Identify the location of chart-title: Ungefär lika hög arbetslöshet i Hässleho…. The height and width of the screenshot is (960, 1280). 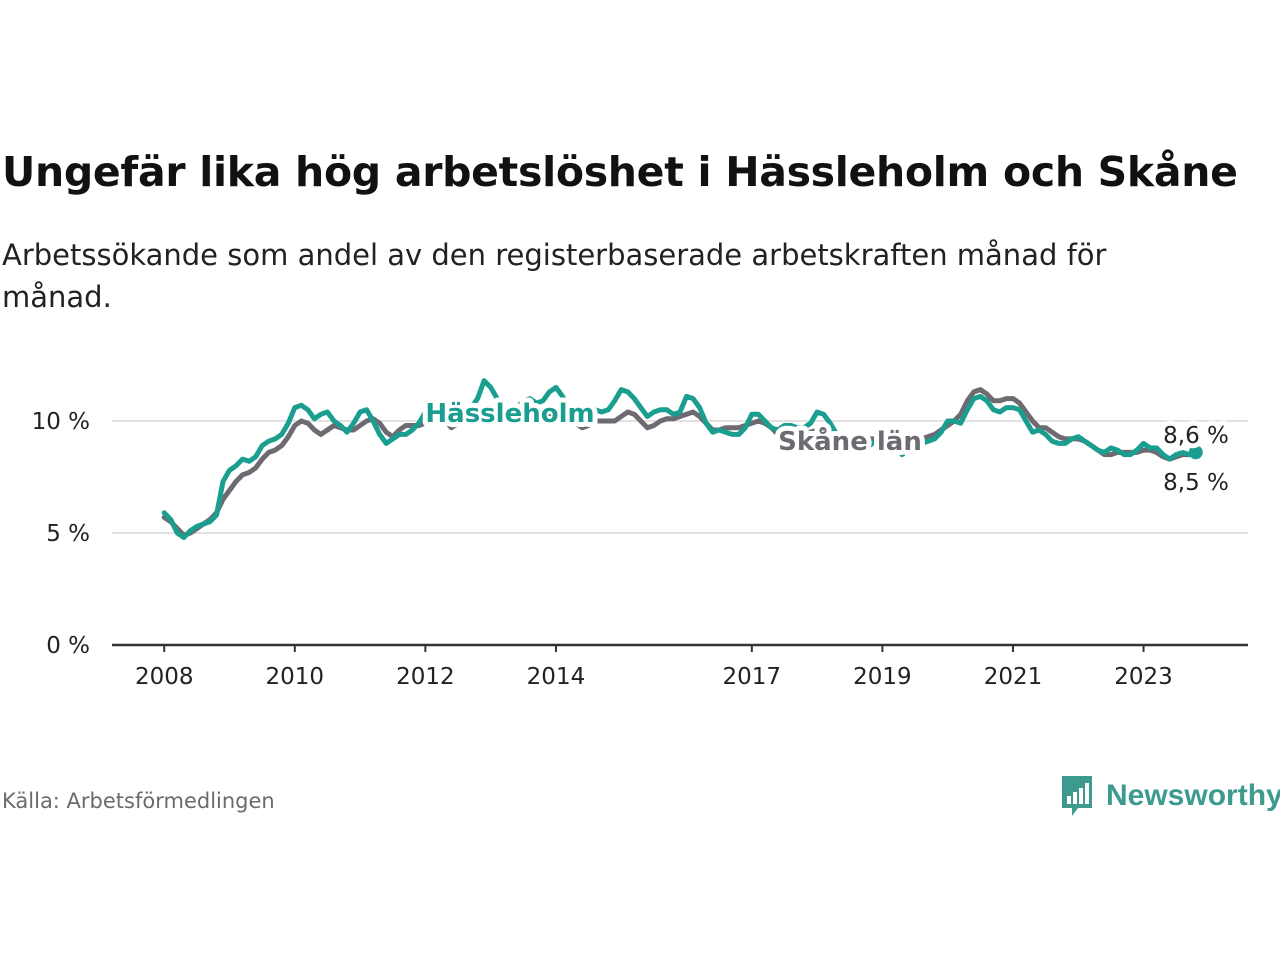
(620, 172).